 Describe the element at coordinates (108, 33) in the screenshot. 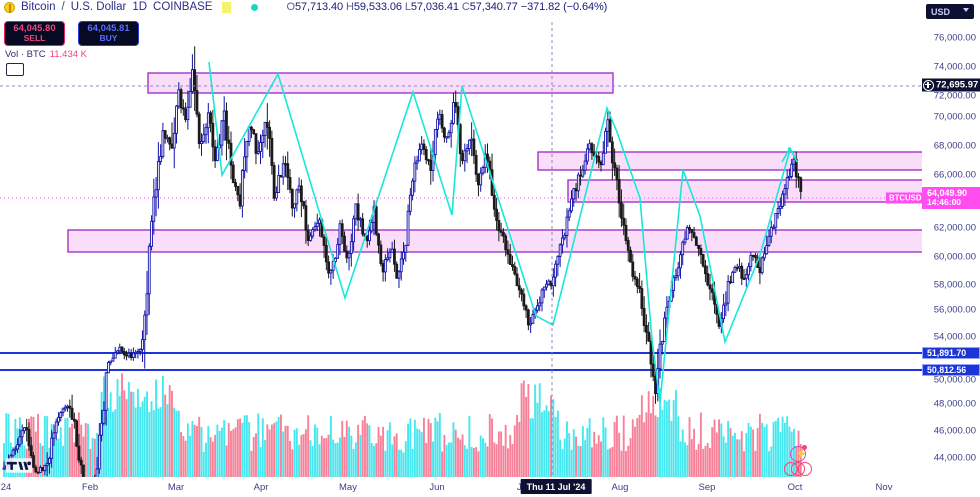

I see `buy-button: 64,045.81 BUY` at that location.